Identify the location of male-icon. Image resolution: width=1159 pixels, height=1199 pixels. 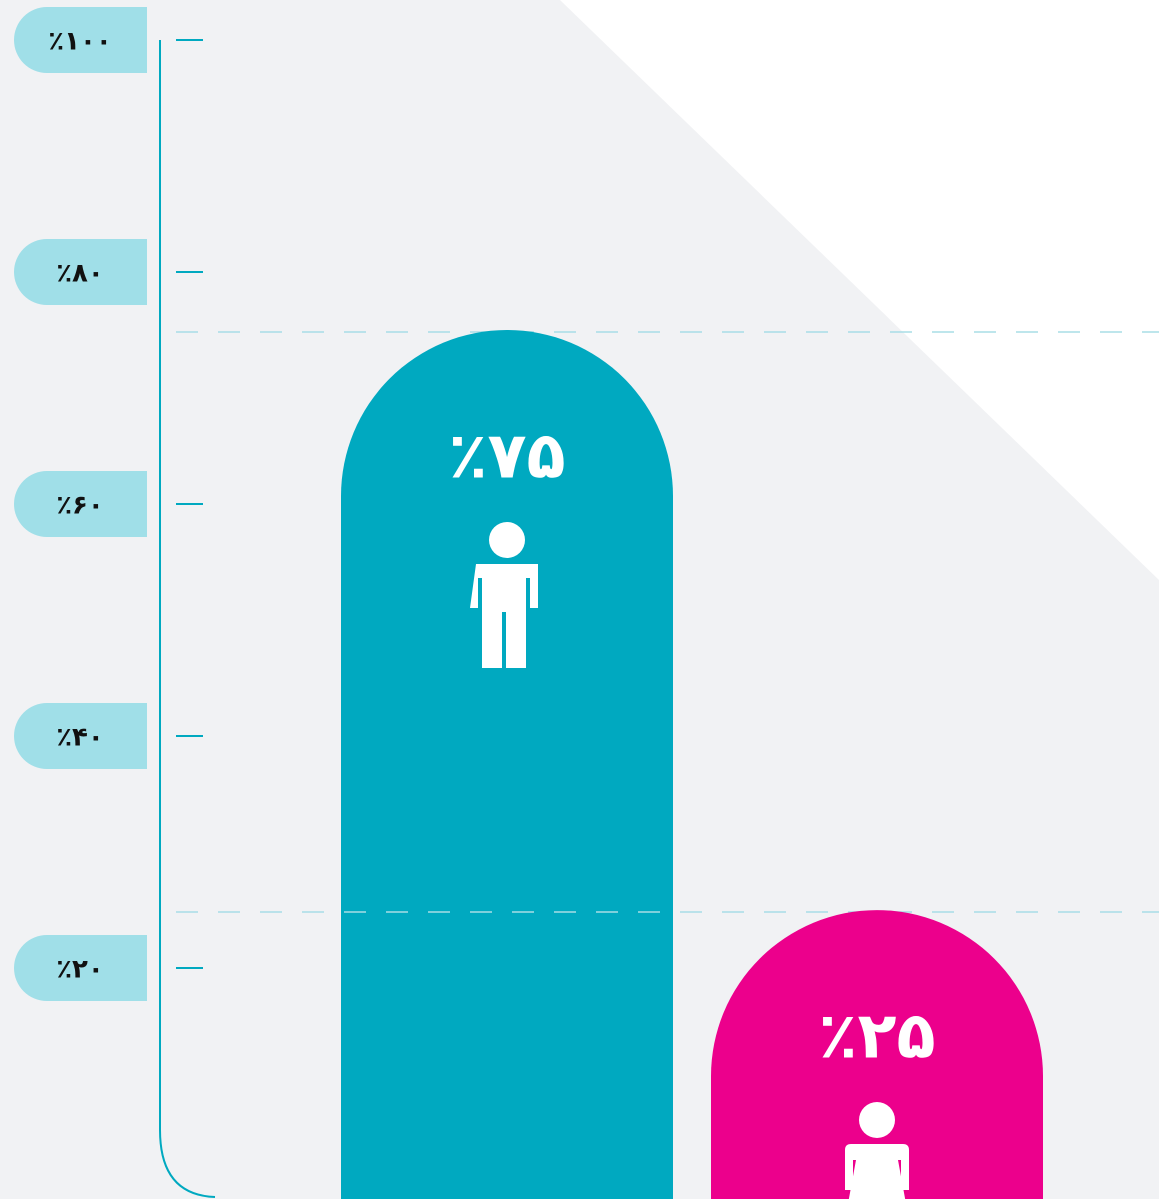
(504, 616).